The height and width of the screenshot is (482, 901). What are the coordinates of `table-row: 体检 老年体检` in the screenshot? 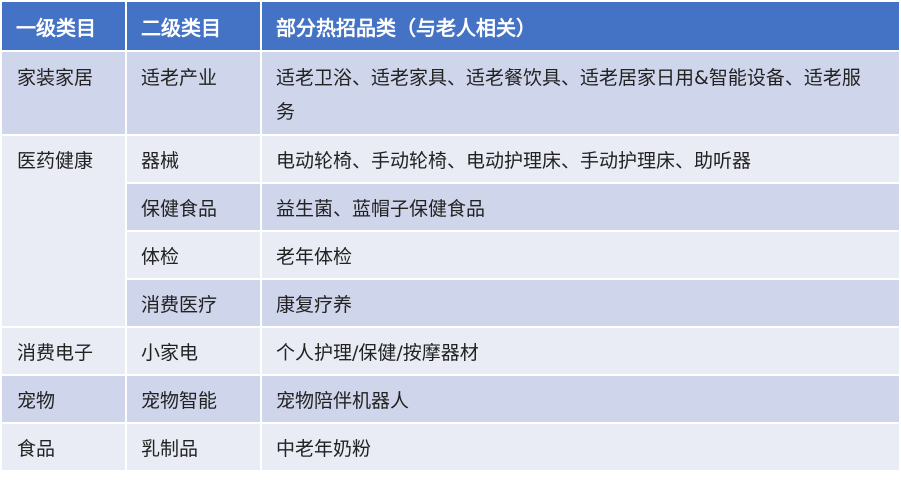 It's located at (451, 255).